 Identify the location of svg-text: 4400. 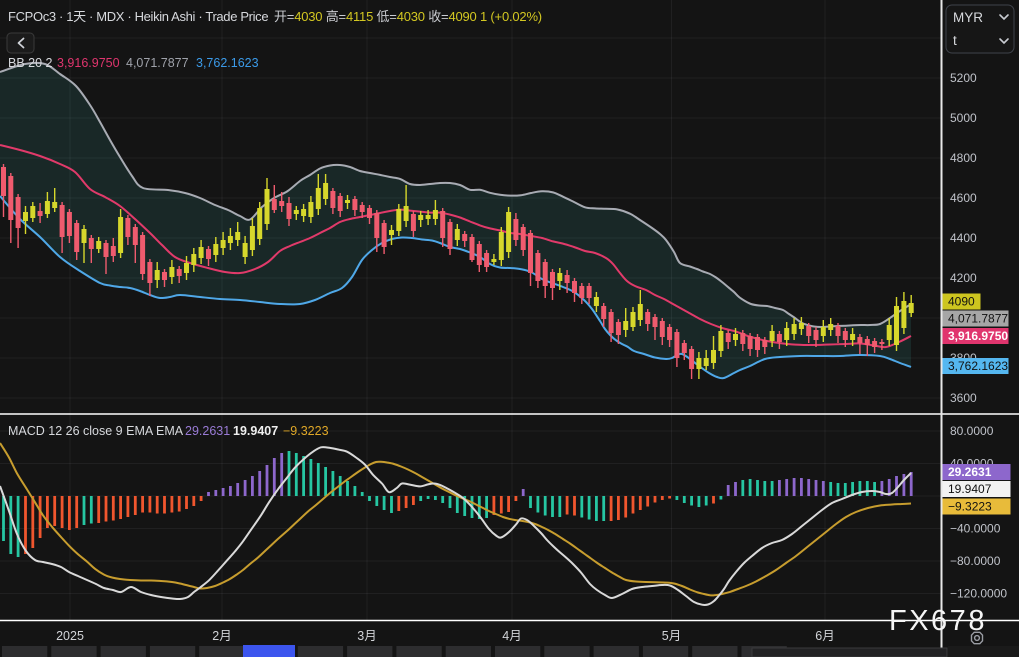
(963, 238).